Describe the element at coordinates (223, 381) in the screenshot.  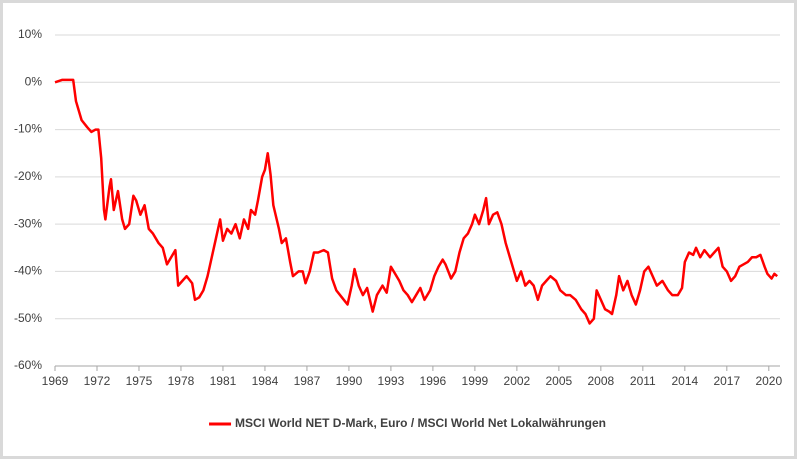
I see `x-tick-label: 1981` at that location.